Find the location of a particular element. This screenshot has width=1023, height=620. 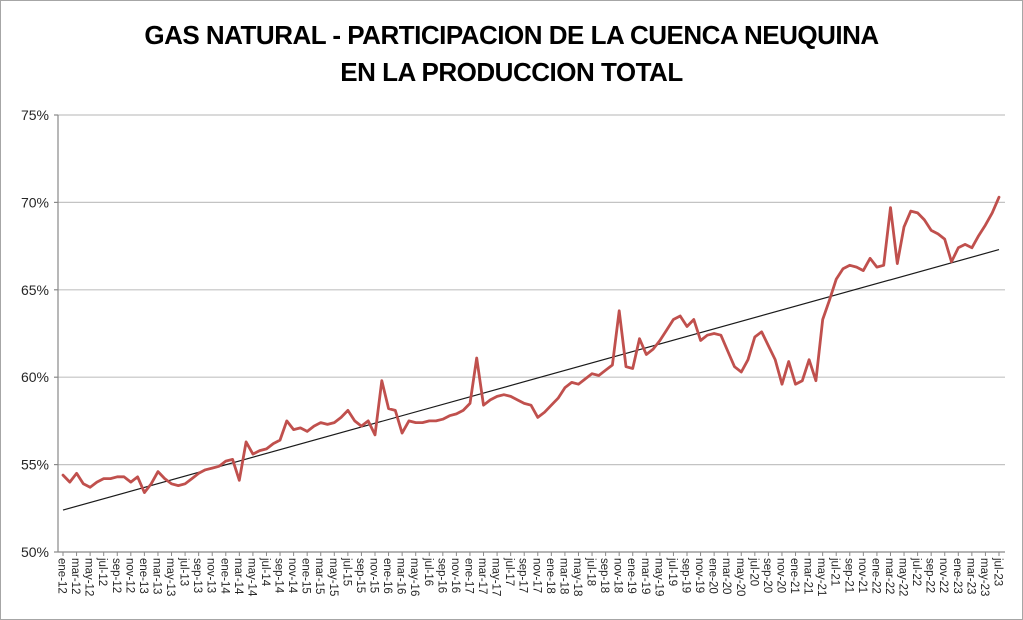

x-tick-label: ene-22 is located at coordinates (875, 576).